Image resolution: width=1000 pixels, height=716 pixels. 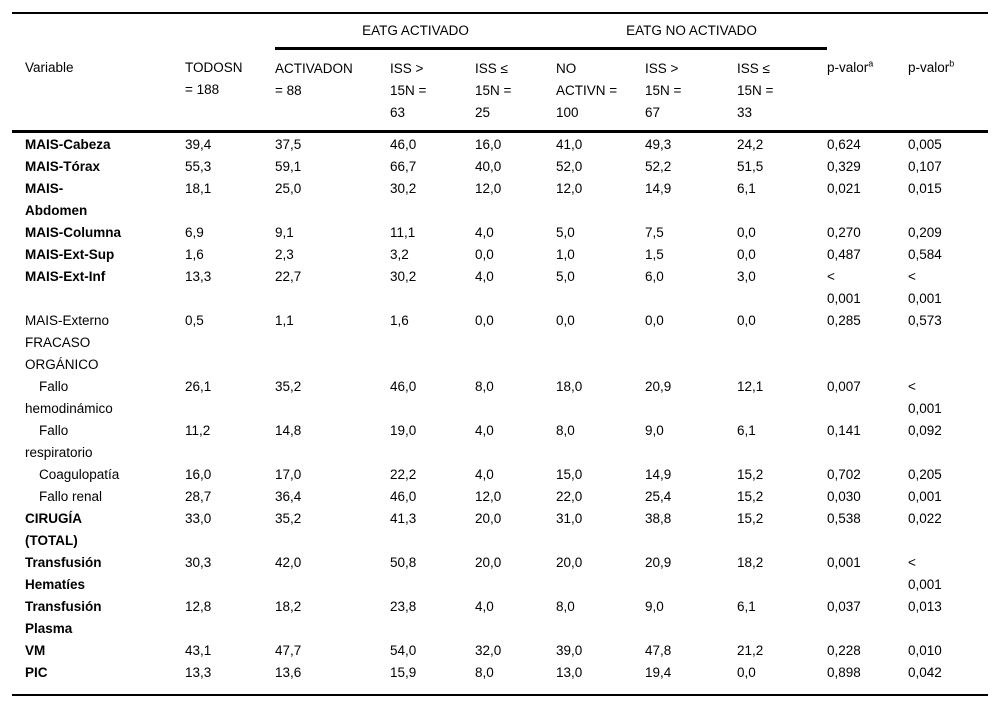 I want to click on cell-value: 0,001, so click(x=925, y=496).